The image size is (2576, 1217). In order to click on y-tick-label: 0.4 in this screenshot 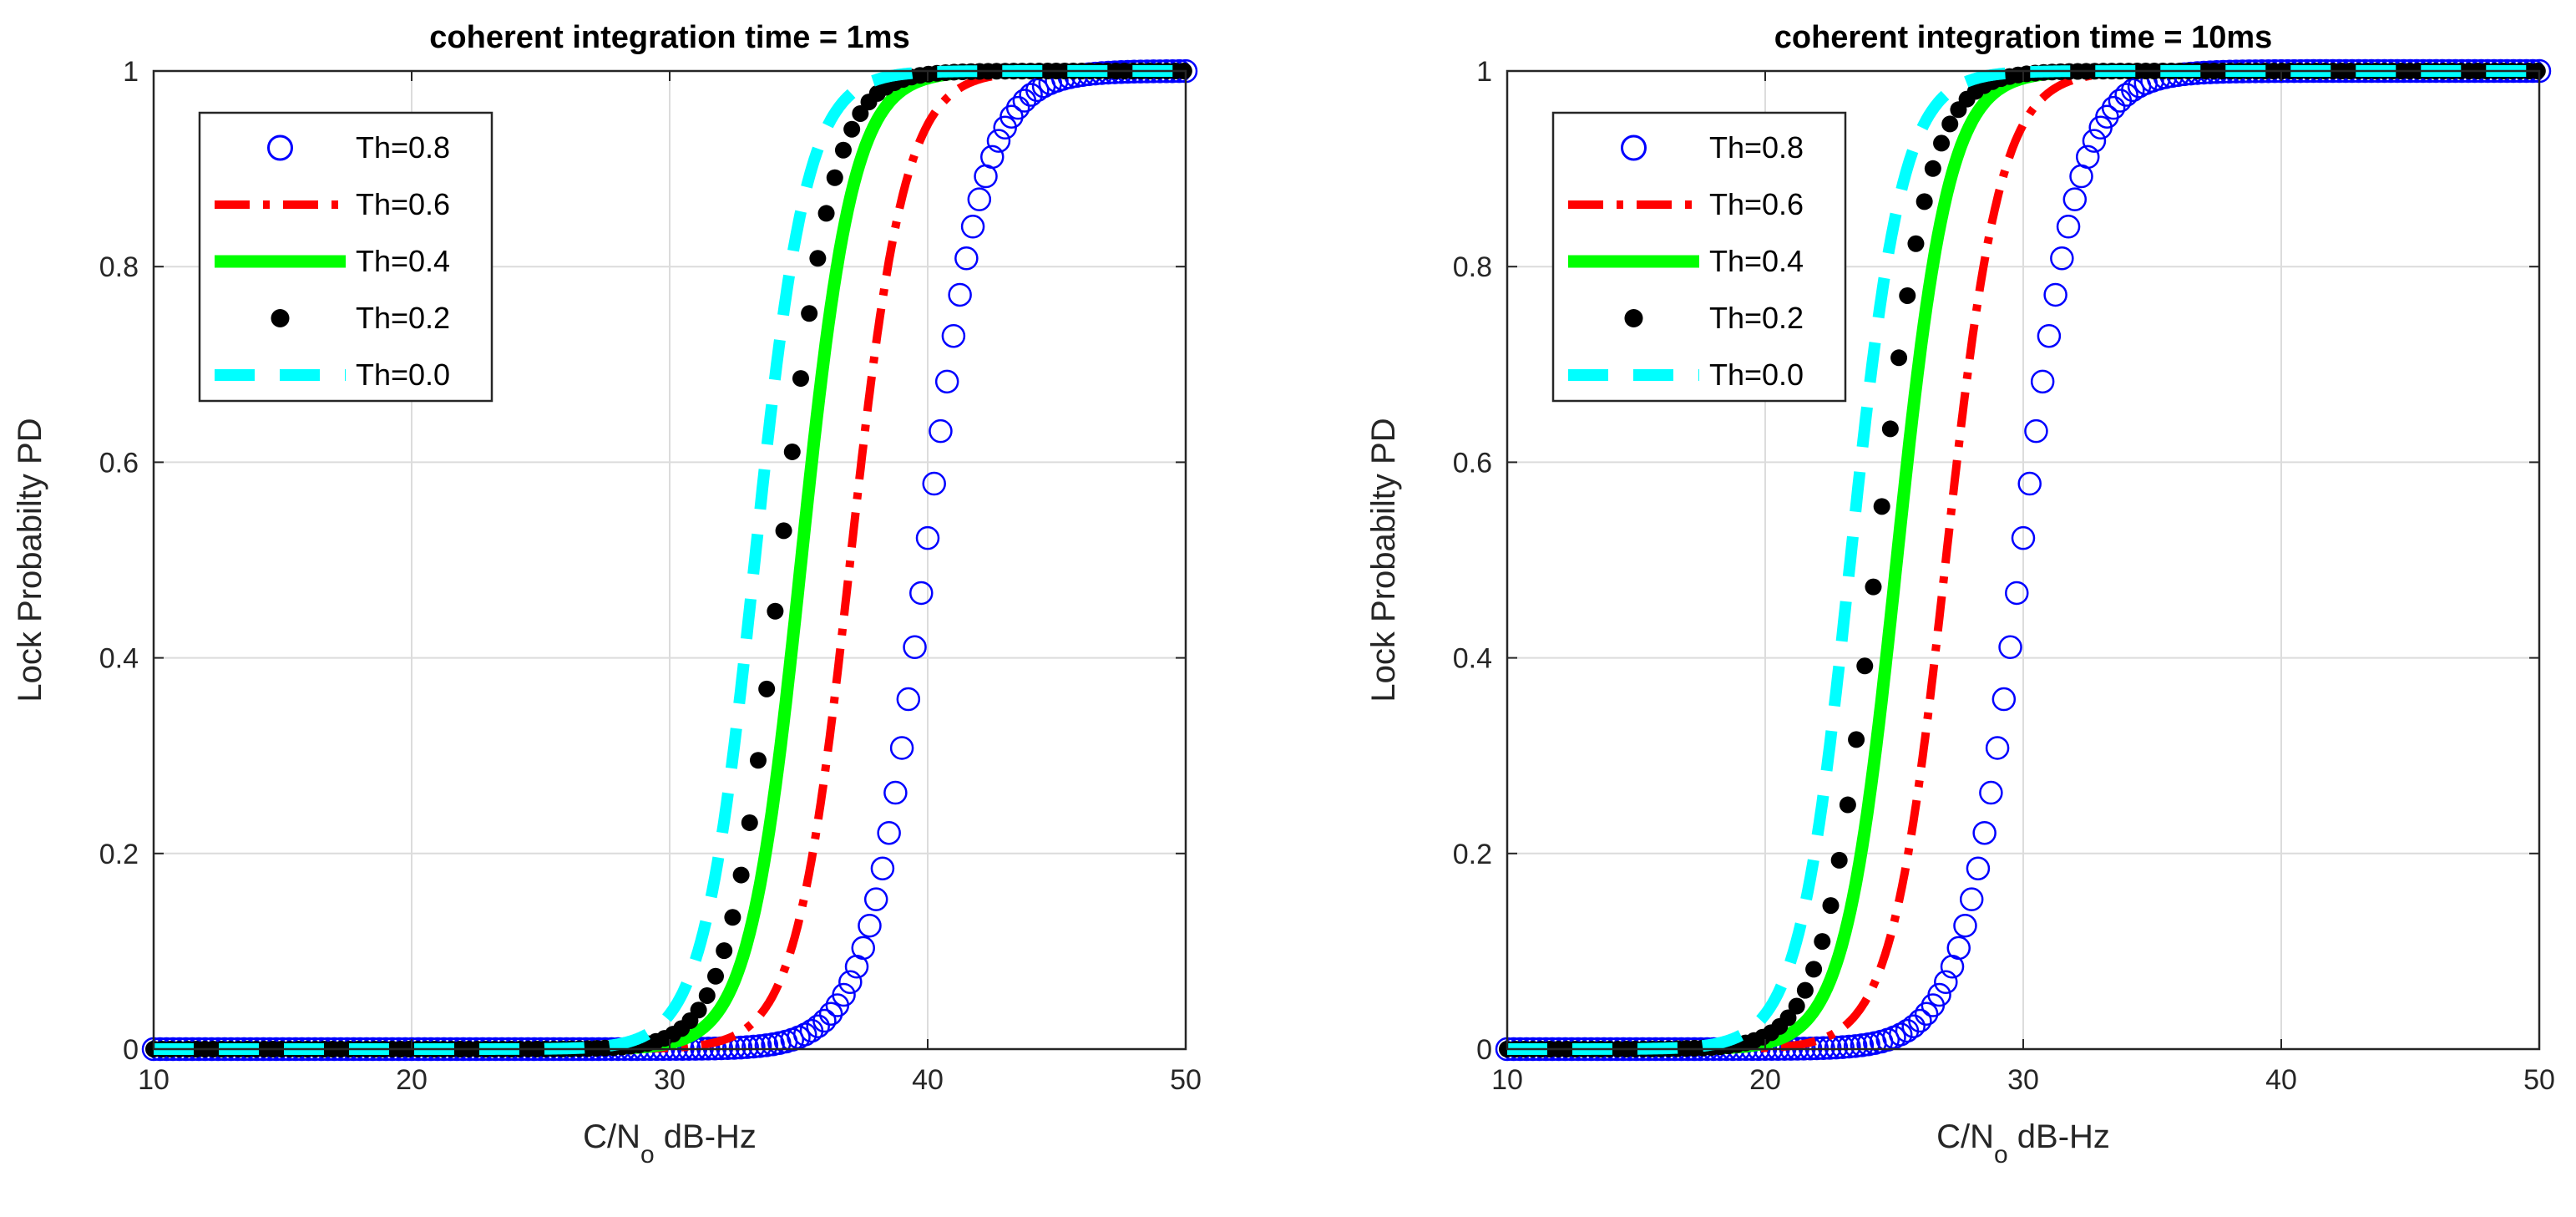, I will do `click(1472, 659)`.